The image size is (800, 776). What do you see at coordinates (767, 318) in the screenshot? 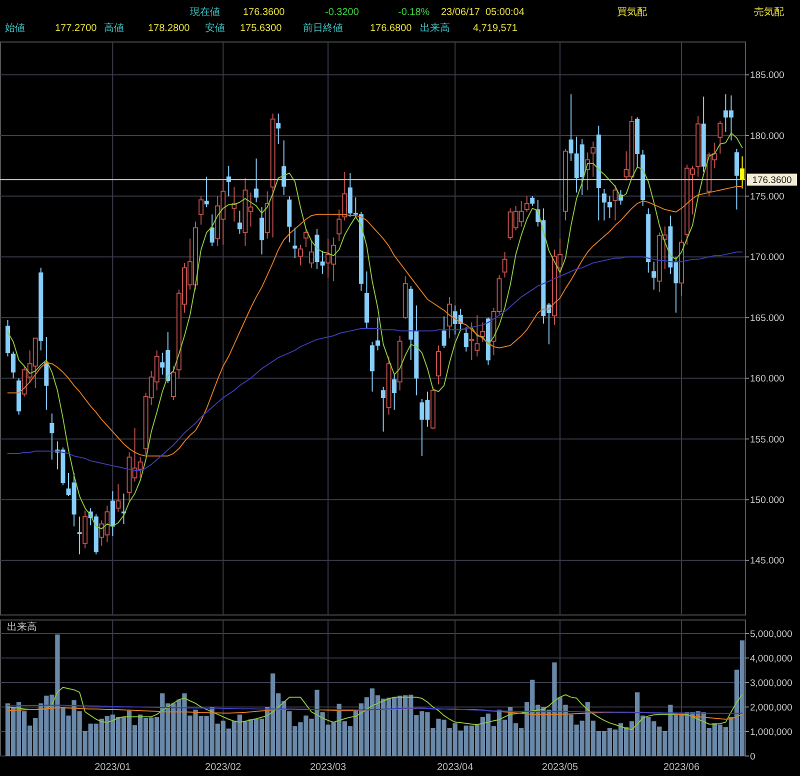
I see `y-tick-label: 165.000` at bounding box center [767, 318].